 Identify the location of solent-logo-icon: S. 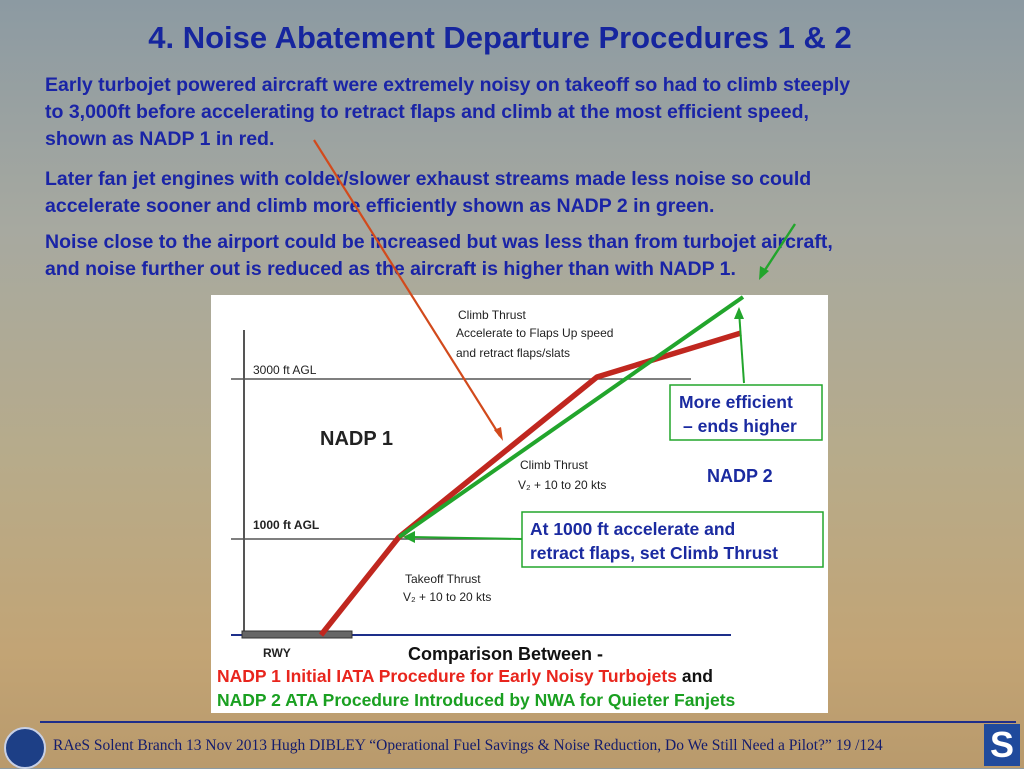
(1002, 745).